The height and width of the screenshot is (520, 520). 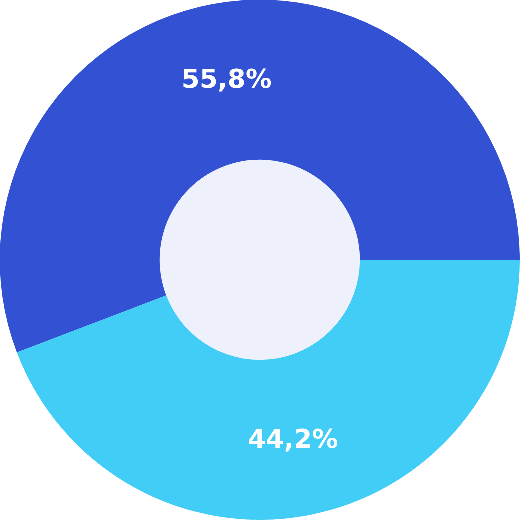 What do you see at coordinates (227, 79) in the screenshot?
I see `data-label: 55,8%` at bounding box center [227, 79].